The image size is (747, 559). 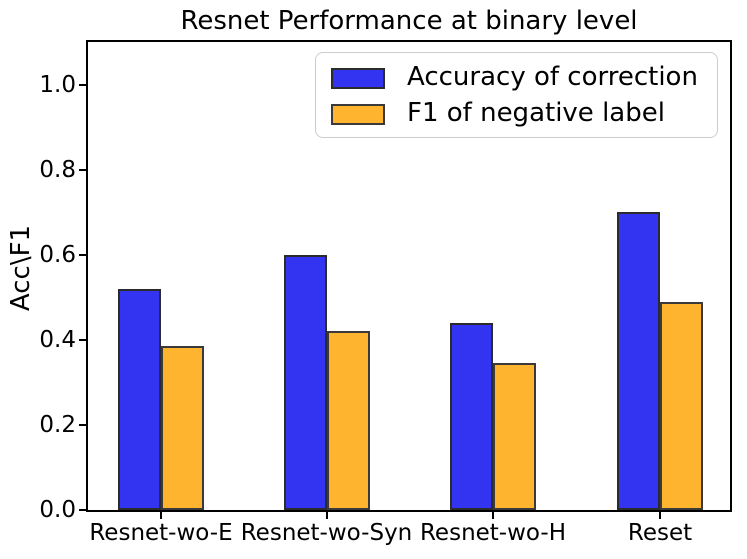 I want to click on bar-f1-Resnet-wo-H, so click(x=514, y=436).